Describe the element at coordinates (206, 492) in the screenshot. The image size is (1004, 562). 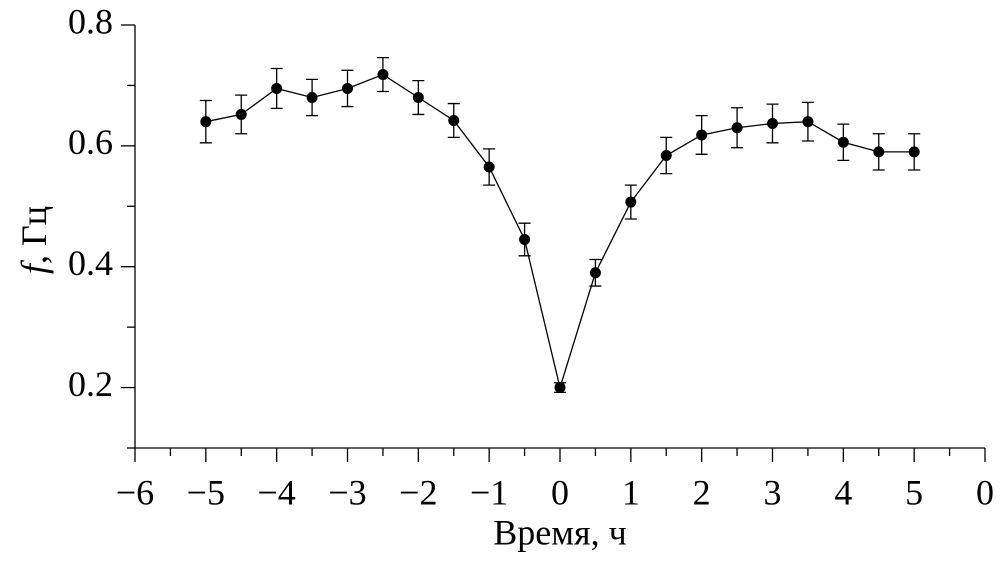
I see `x-tick-label: −5` at that location.